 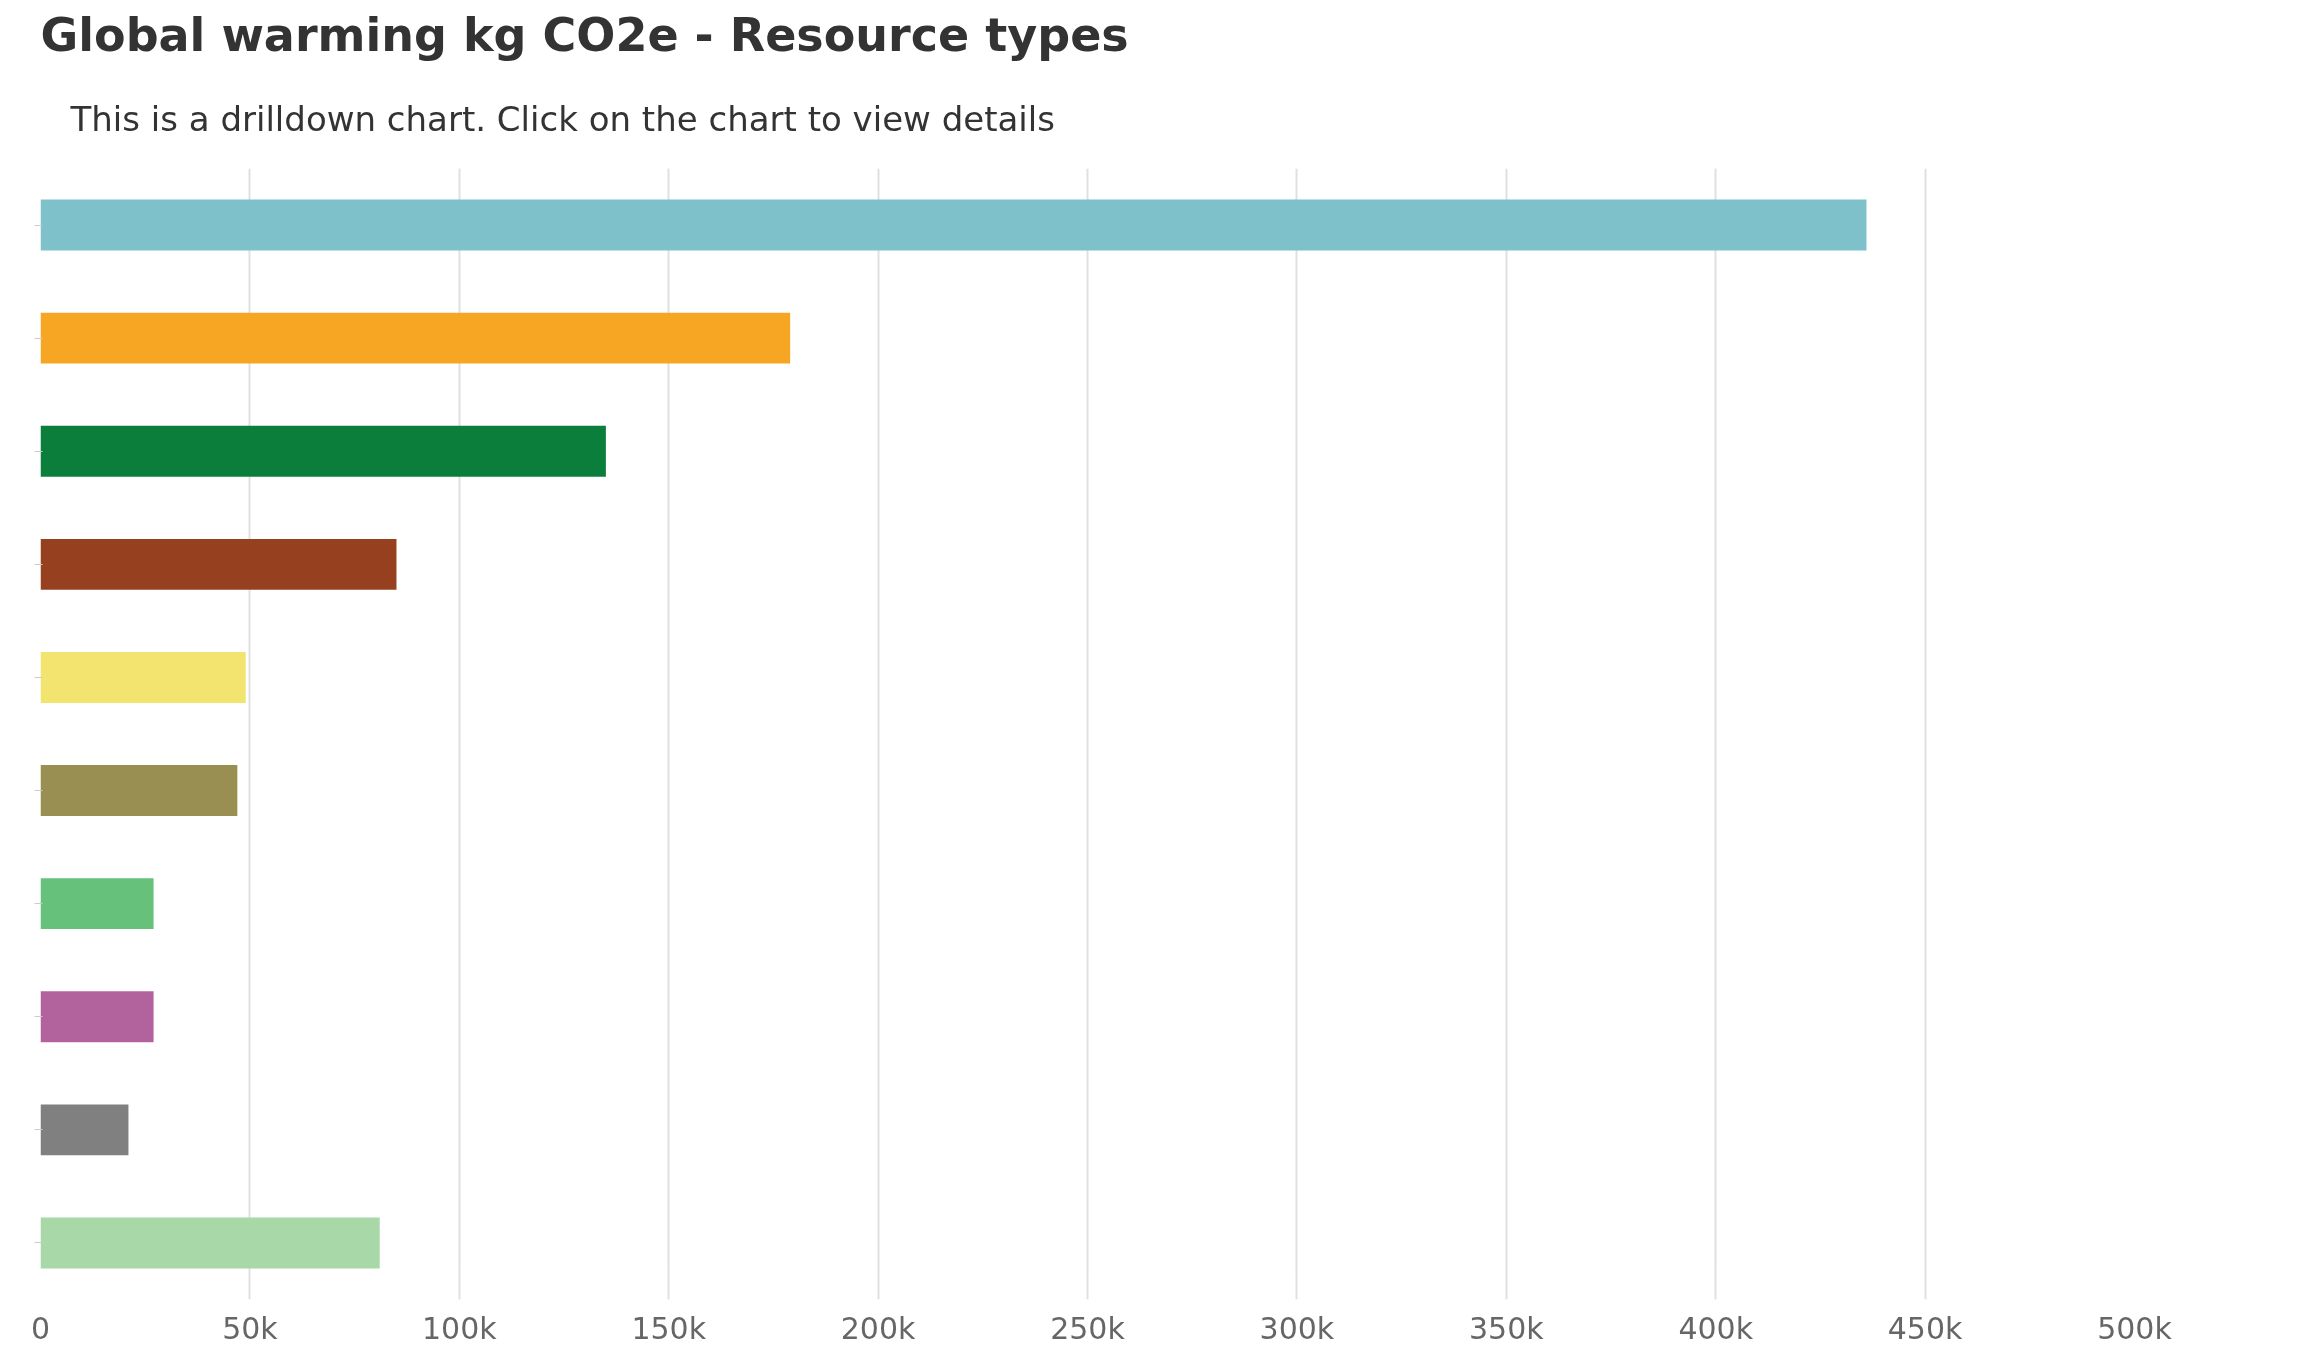 I want to click on x-tick-label: 150k, so click(x=669, y=1328).